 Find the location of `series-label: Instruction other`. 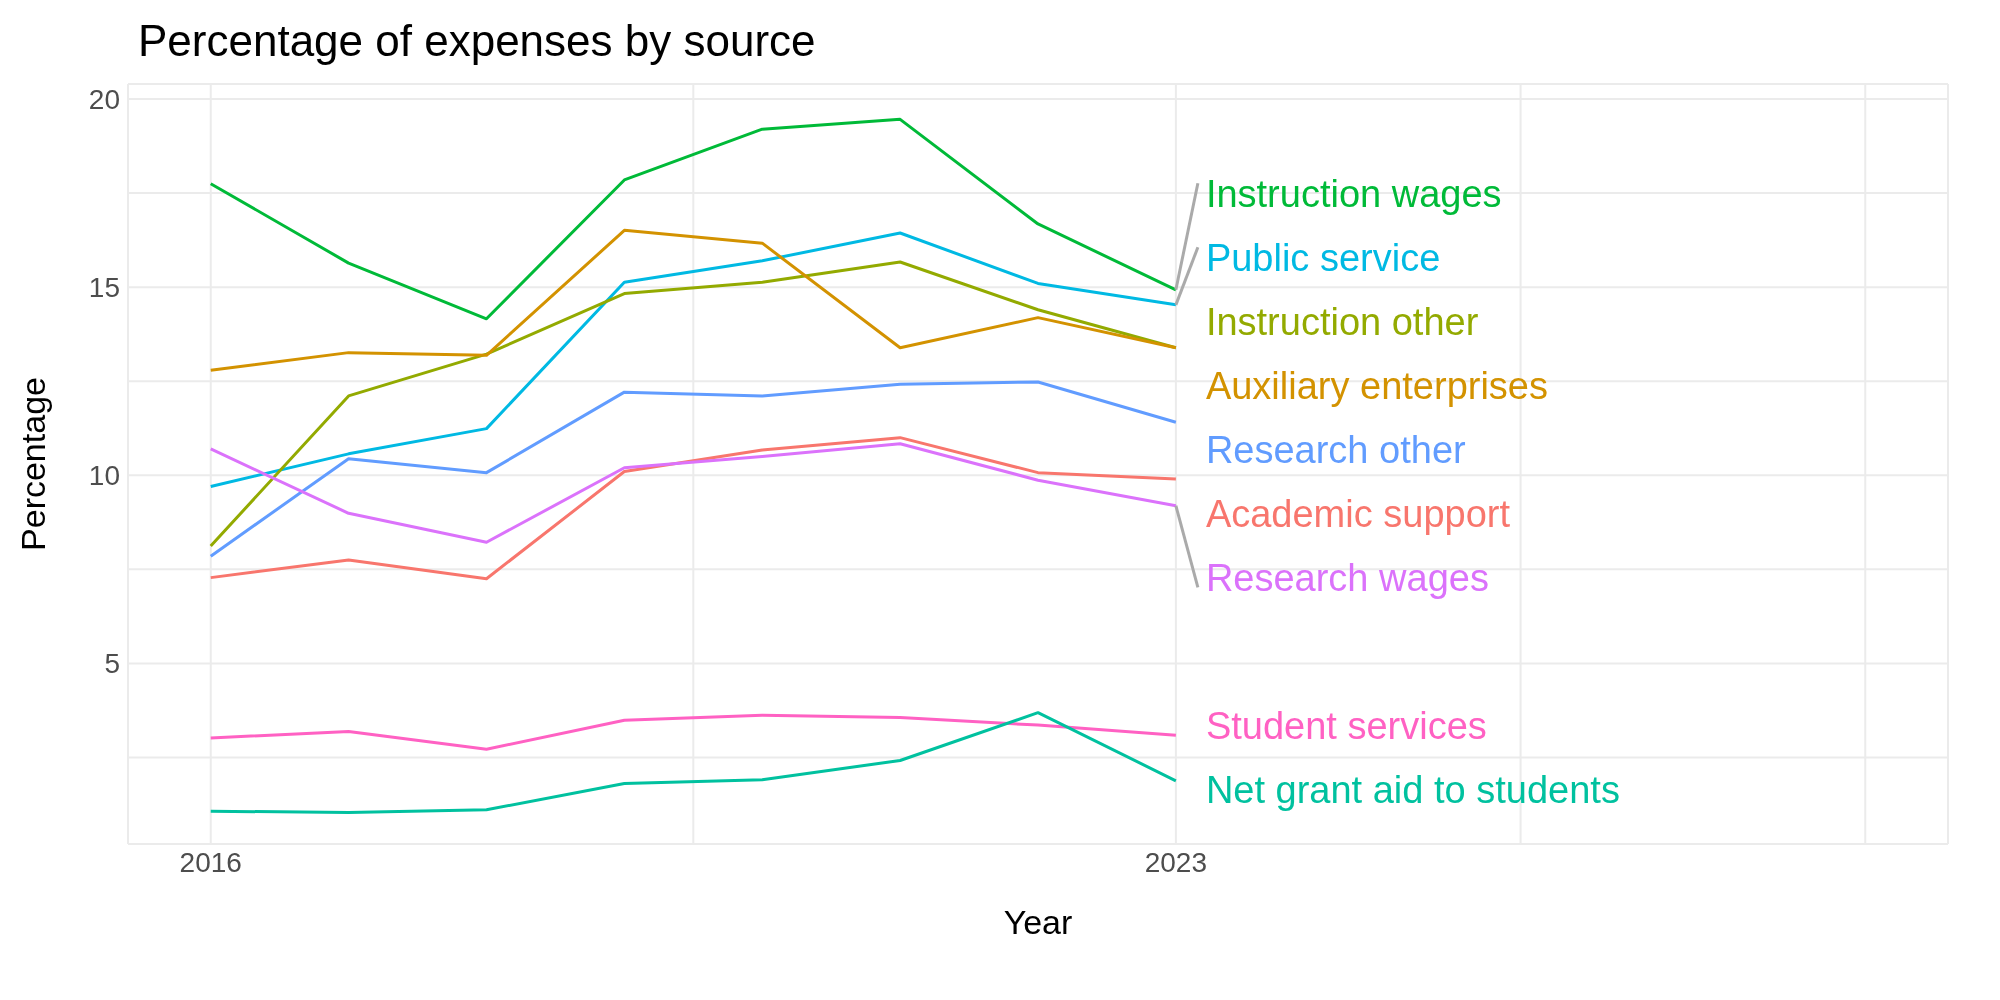

series-label: Instruction other is located at coordinates (1342, 321).